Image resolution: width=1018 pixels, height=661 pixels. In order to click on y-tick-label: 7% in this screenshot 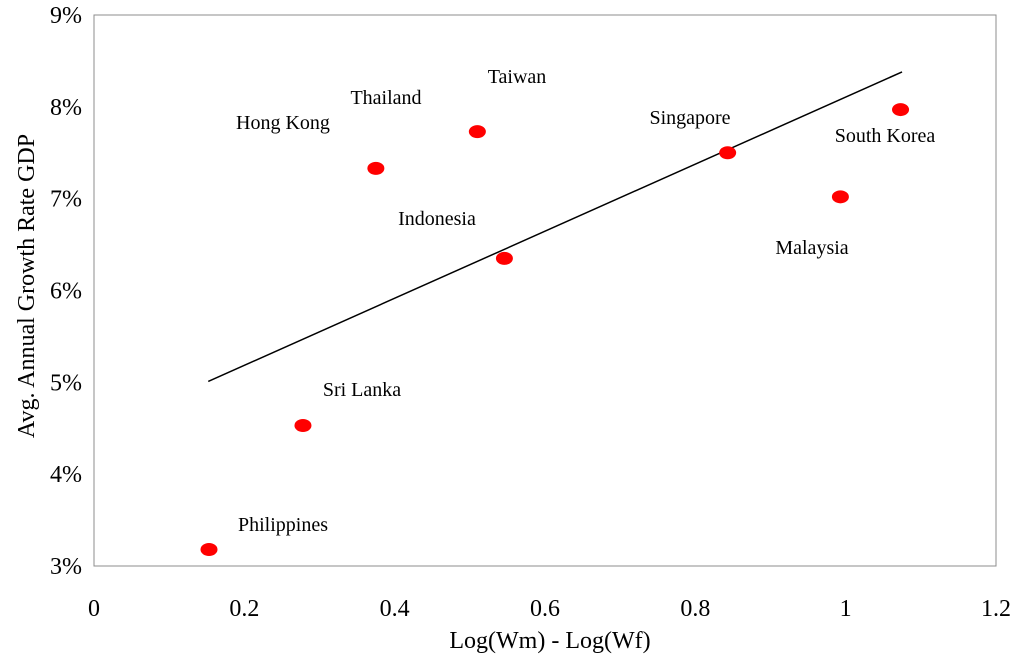, I will do `click(66, 200)`.